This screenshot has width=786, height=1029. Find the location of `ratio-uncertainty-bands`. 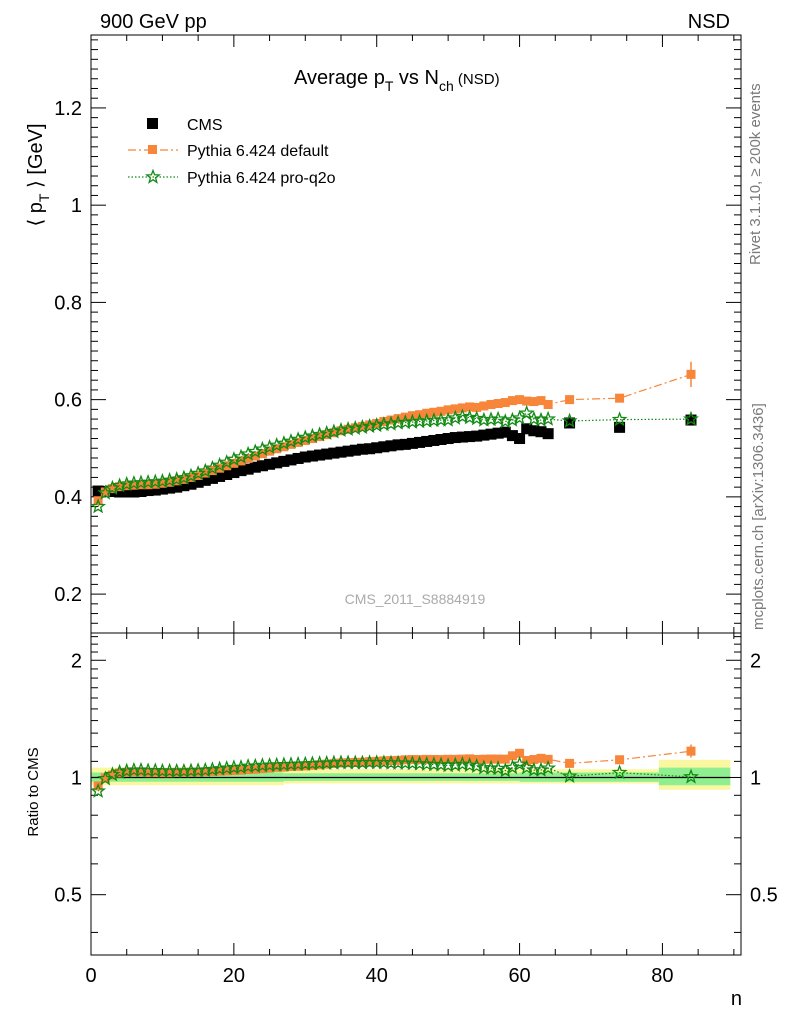

ratio-uncertainty-bands is located at coordinates (411, 774).